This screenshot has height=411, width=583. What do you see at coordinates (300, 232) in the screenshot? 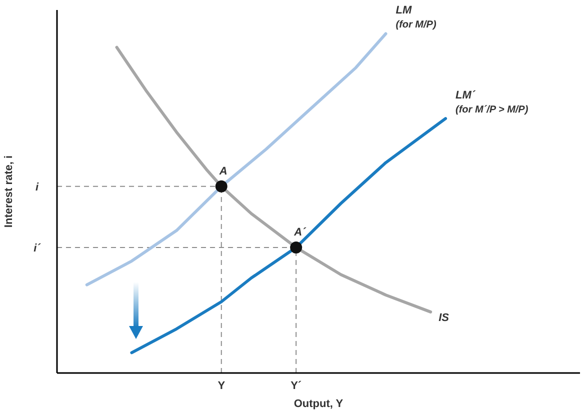
I see `annotation: A´` at bounding box center [300, 232].